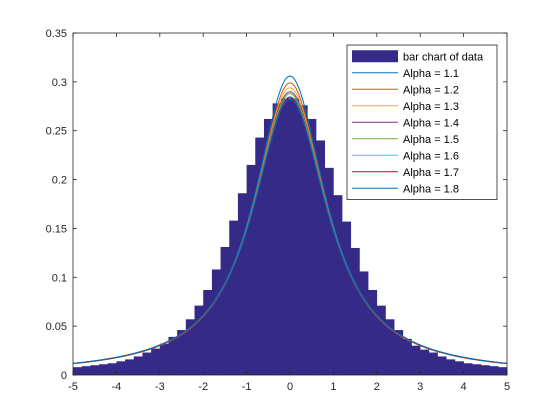  I want to click on x-tick-label: -2, so click(203, 387).